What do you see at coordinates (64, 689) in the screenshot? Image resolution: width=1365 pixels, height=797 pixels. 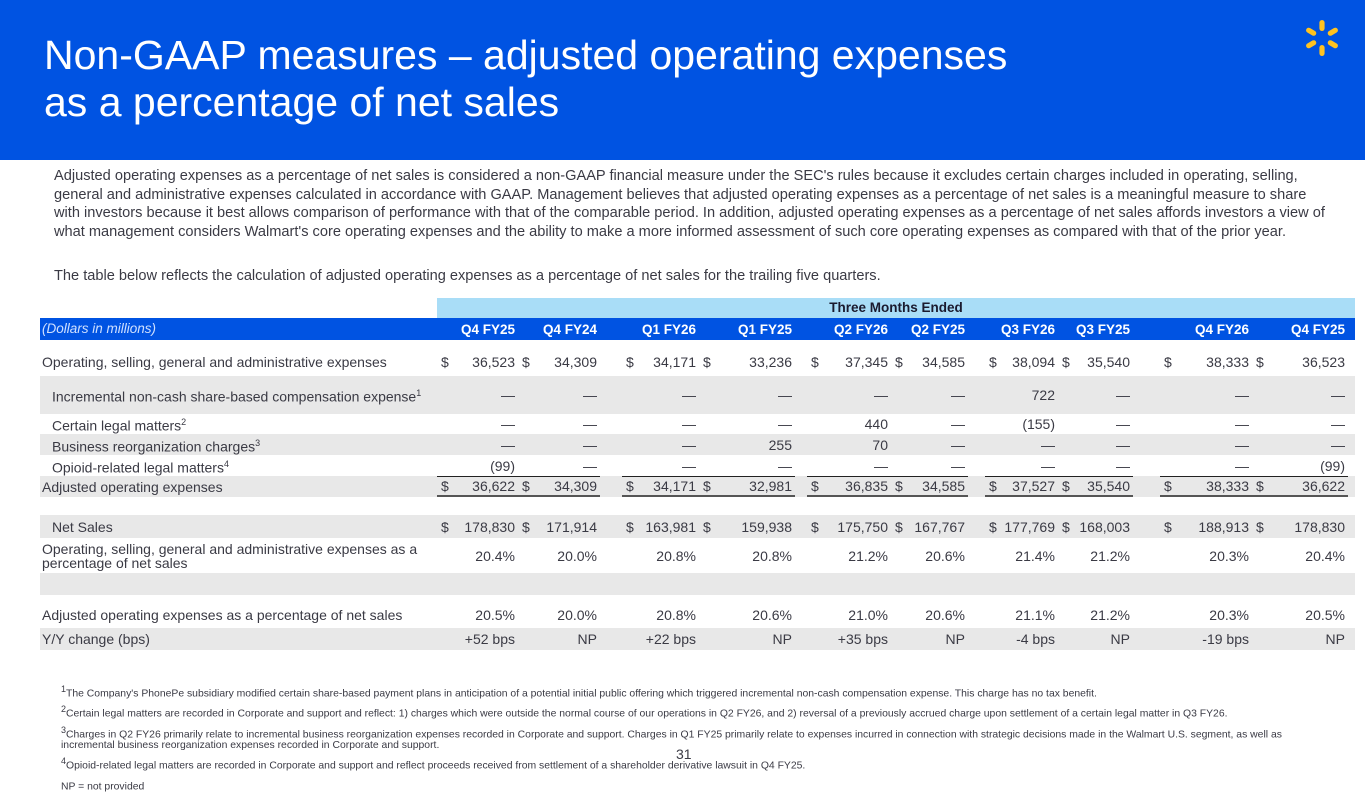 I see `footnote-number: 1` at bounding box center [64, 689].